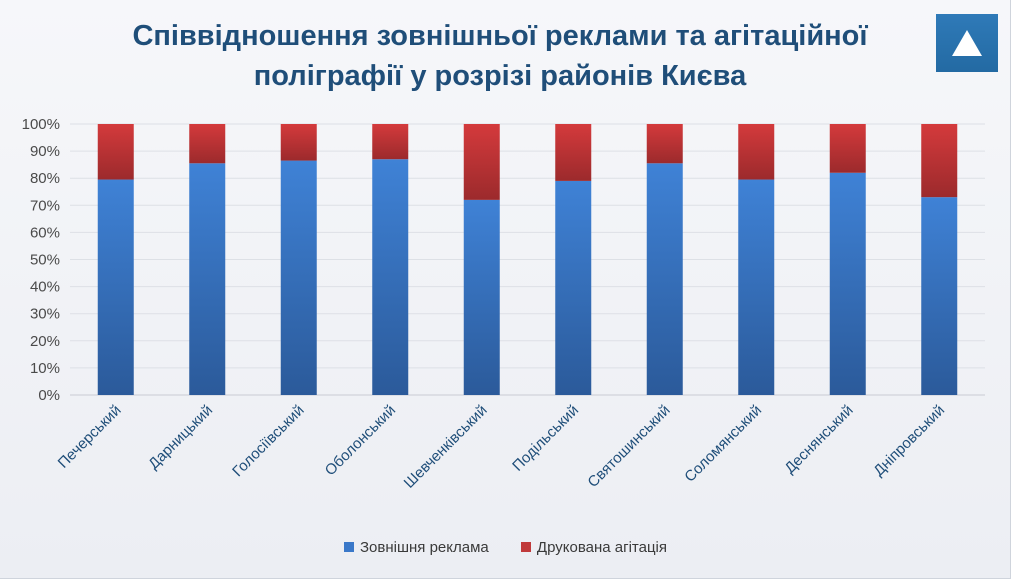 The height and width of the screenshot is (579, 1011). I want to click on logo, so click(967, 43).